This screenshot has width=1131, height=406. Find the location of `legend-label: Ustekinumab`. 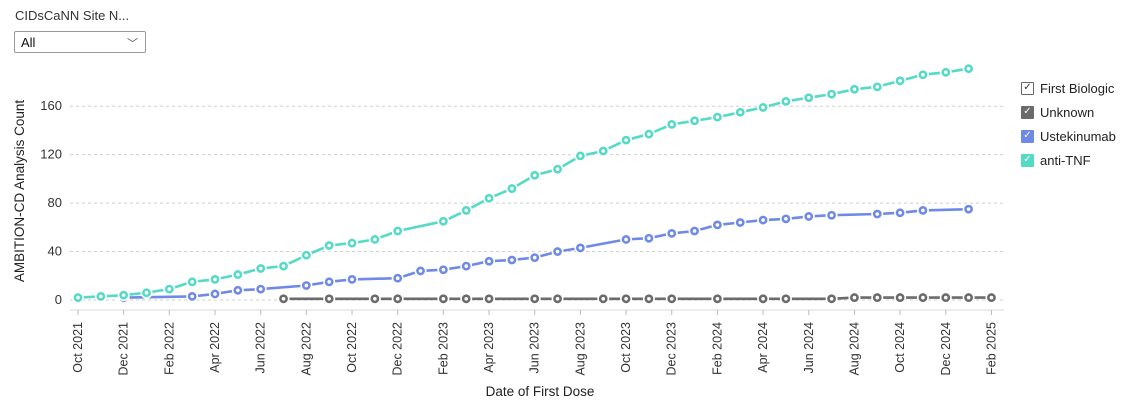

legend-label: Ustekinumab is located at coordinates (1078, 136).